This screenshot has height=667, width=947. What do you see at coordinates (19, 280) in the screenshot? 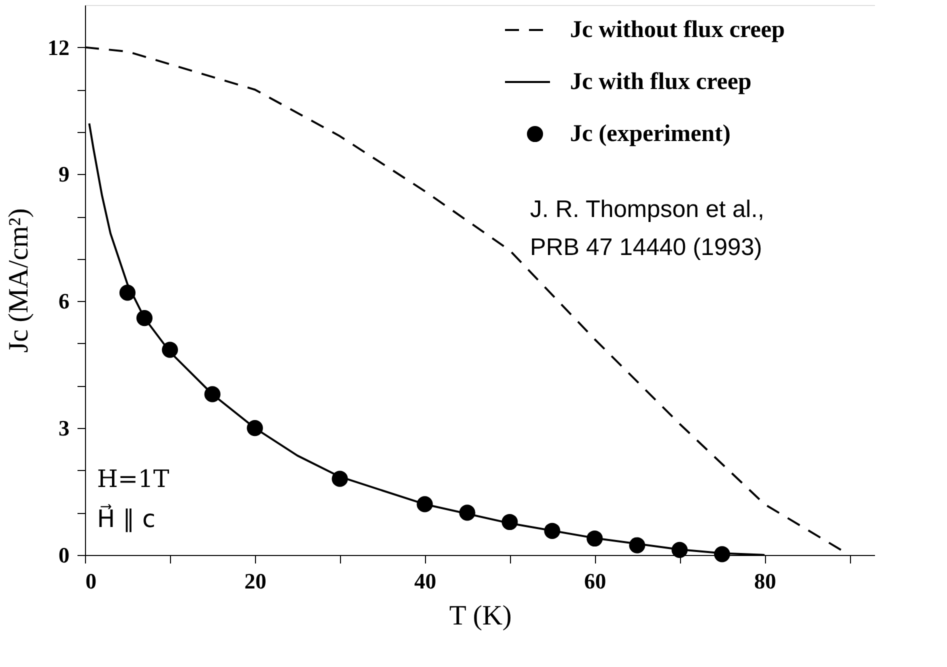
I see `y-axis-title: Jc (MA/cm²)` at bounding box center [19, 280].